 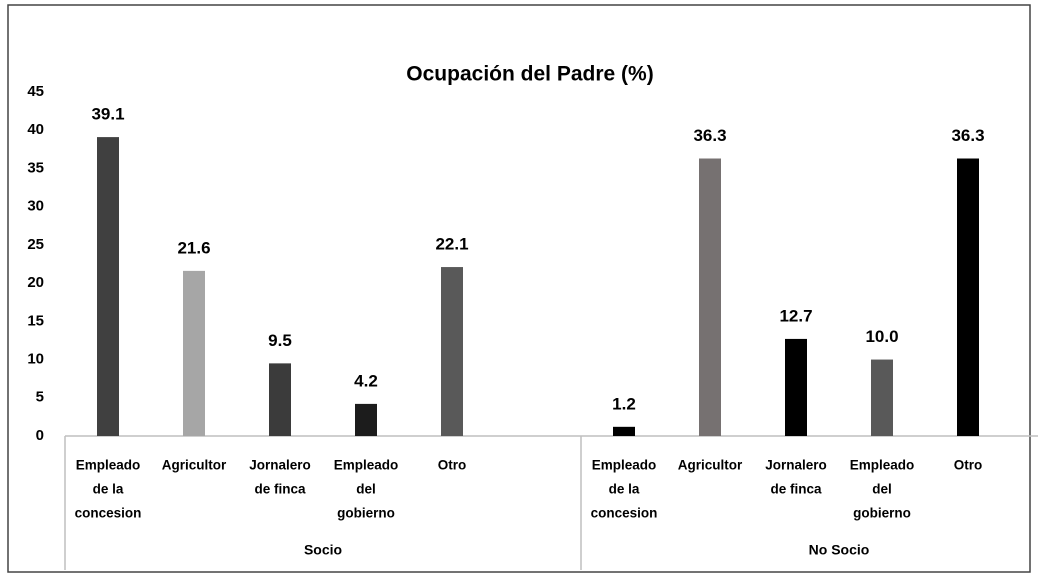 I want to click on y-tick-label: 30, so click(x=35, y=206).